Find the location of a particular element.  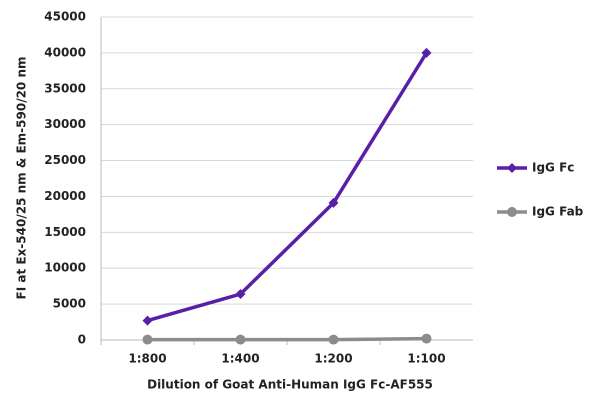

x-tick-label: 1:200 is located at coordinates (333, 359).